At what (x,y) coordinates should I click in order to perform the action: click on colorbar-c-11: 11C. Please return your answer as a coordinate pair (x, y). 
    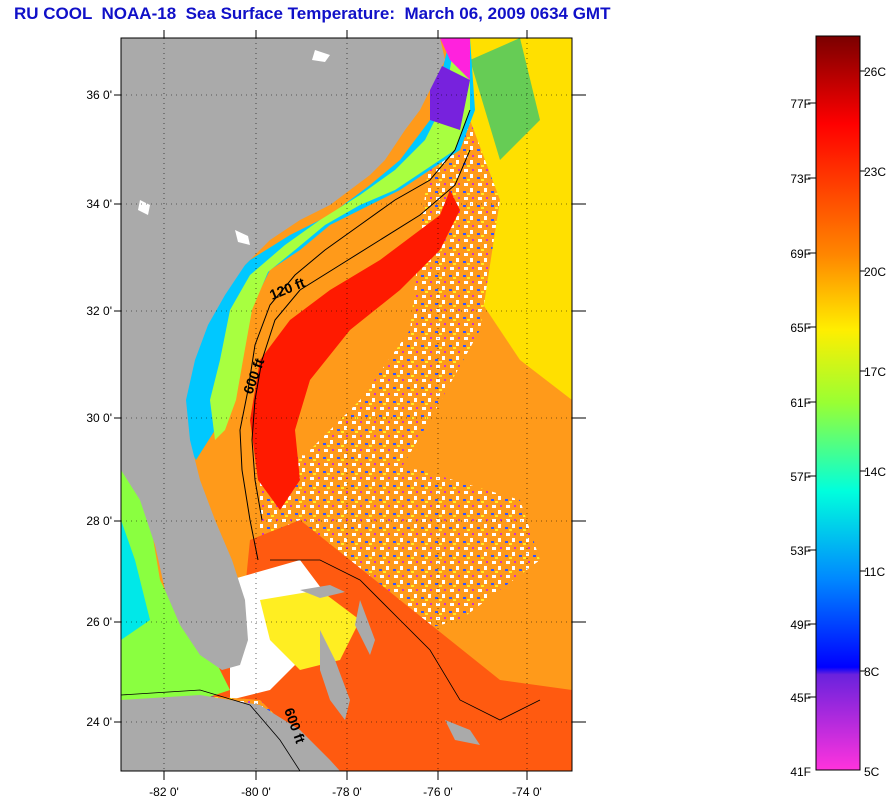
    Looking at the image, I should click on (874, 572).